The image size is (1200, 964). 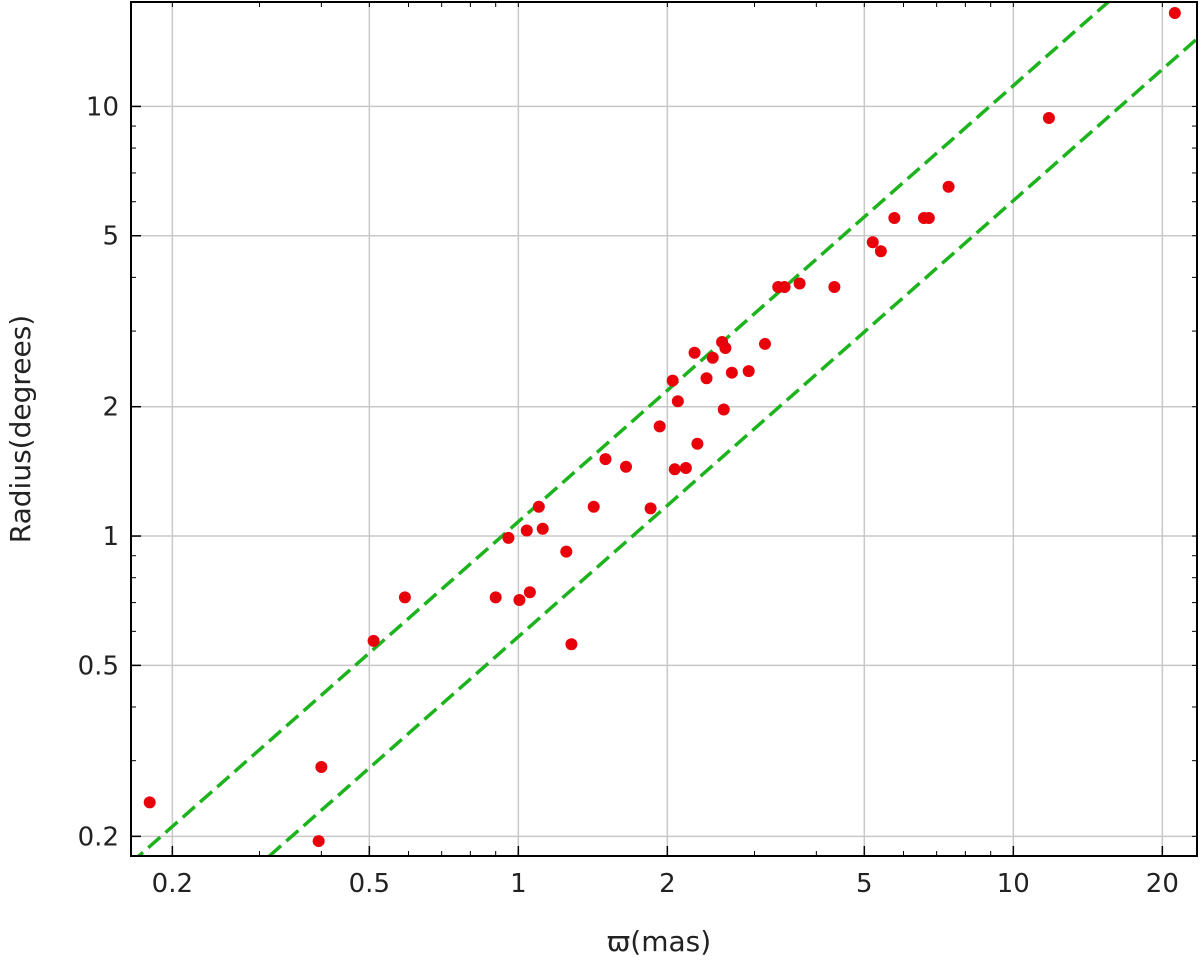 I want to click on x-axis-ticks: 0.2 0.5 1 2 5 10 20, so click(x=665, y=872).